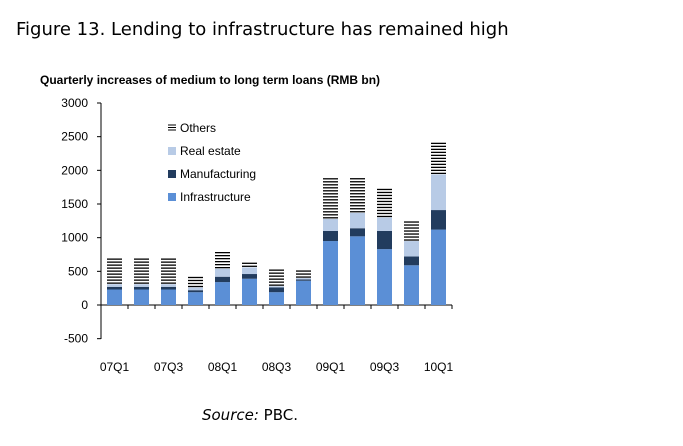 The height and width of the screenshot is (446, 683). What do you see at coordinates (74, 103) in the screenshot?
I see `y-tick-label: 3000` at bounding box center [74, 103].